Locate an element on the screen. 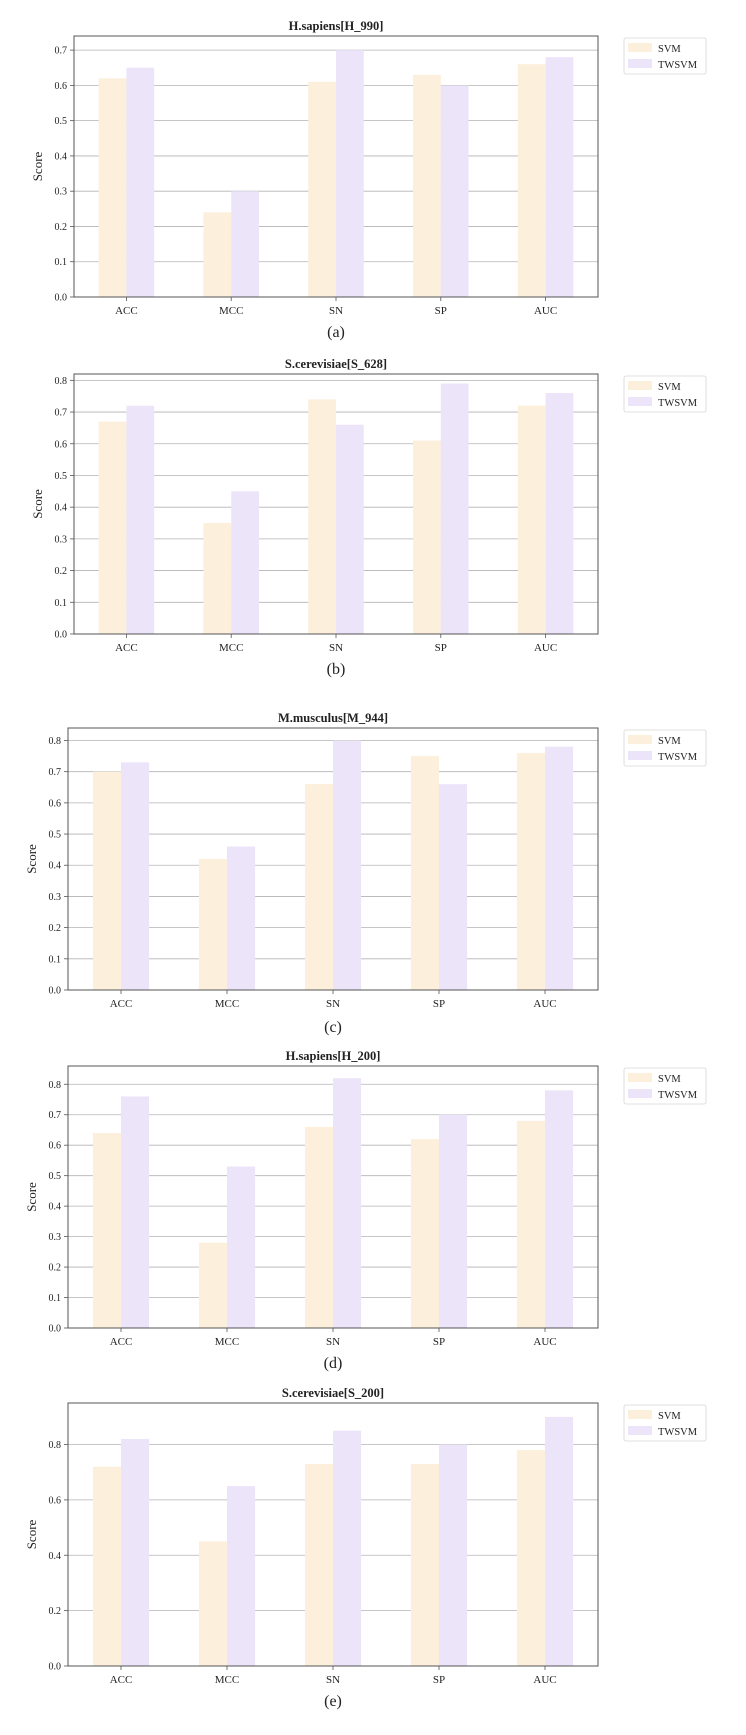  y-tick-label: 0.2 is located at coordinates (61, 571).